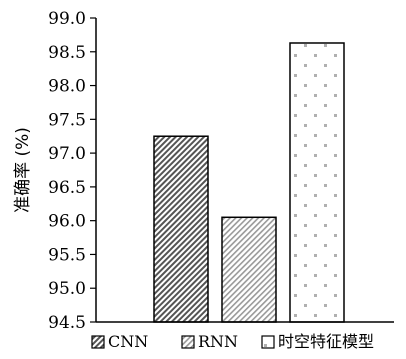 This screenshot has width=406, height=359. What do you see at coordinates (67, 222) in the screenshot?
I see `y-tick-label: 96.0` at bounding box center [67, 222].